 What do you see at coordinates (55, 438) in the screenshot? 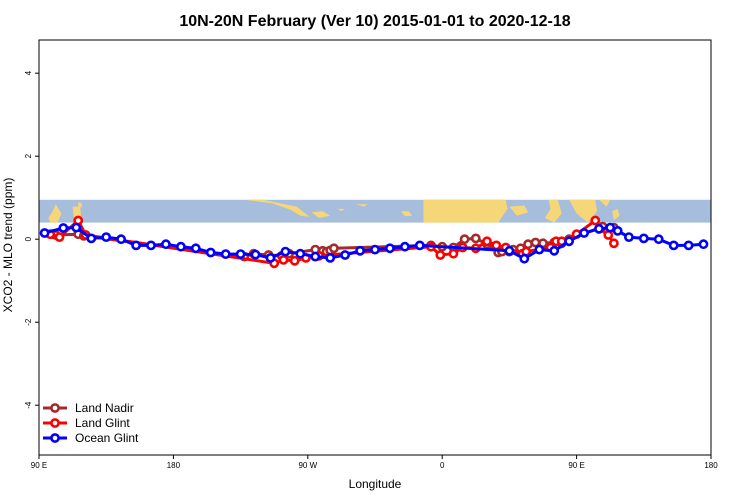
I see `legend-marker-ocean-glint` at bounding box center [55, 438].